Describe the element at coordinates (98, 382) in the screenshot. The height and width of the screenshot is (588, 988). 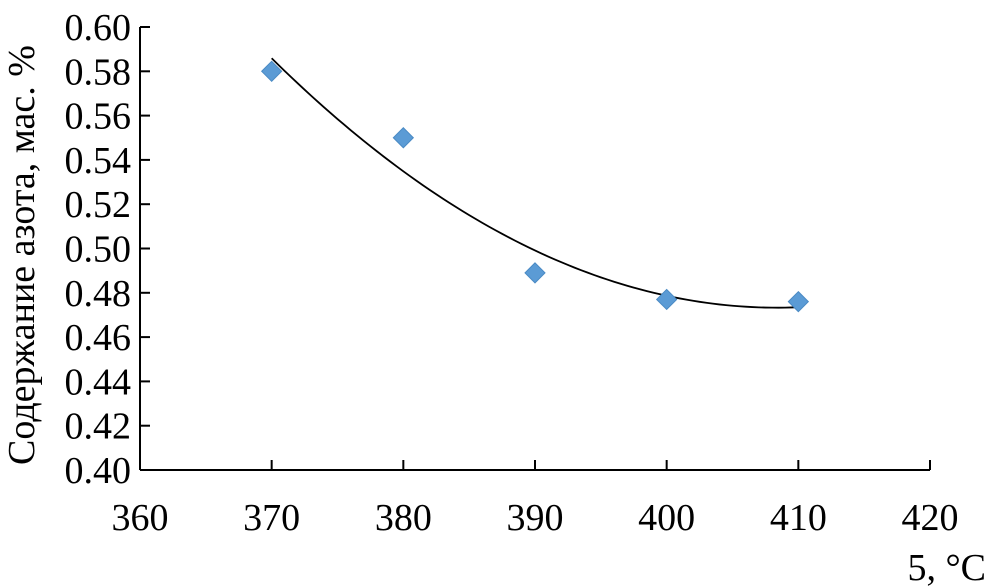
I see `y-tick-label: 0.44` at that location.